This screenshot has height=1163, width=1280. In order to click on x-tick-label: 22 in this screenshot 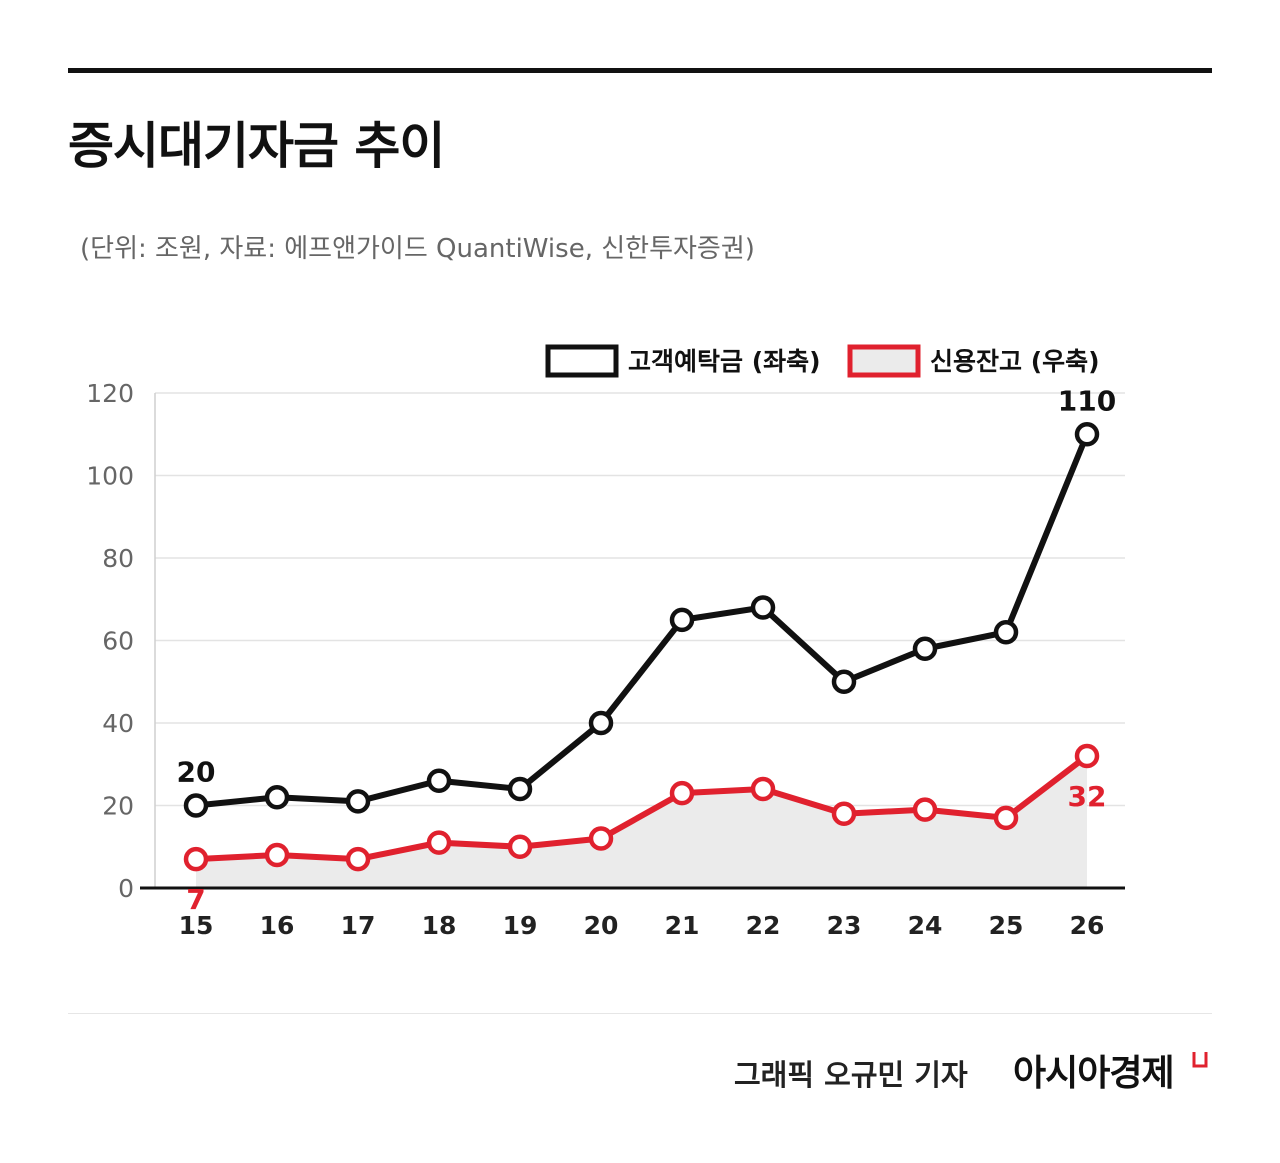, I will do `click(763, 925)`.